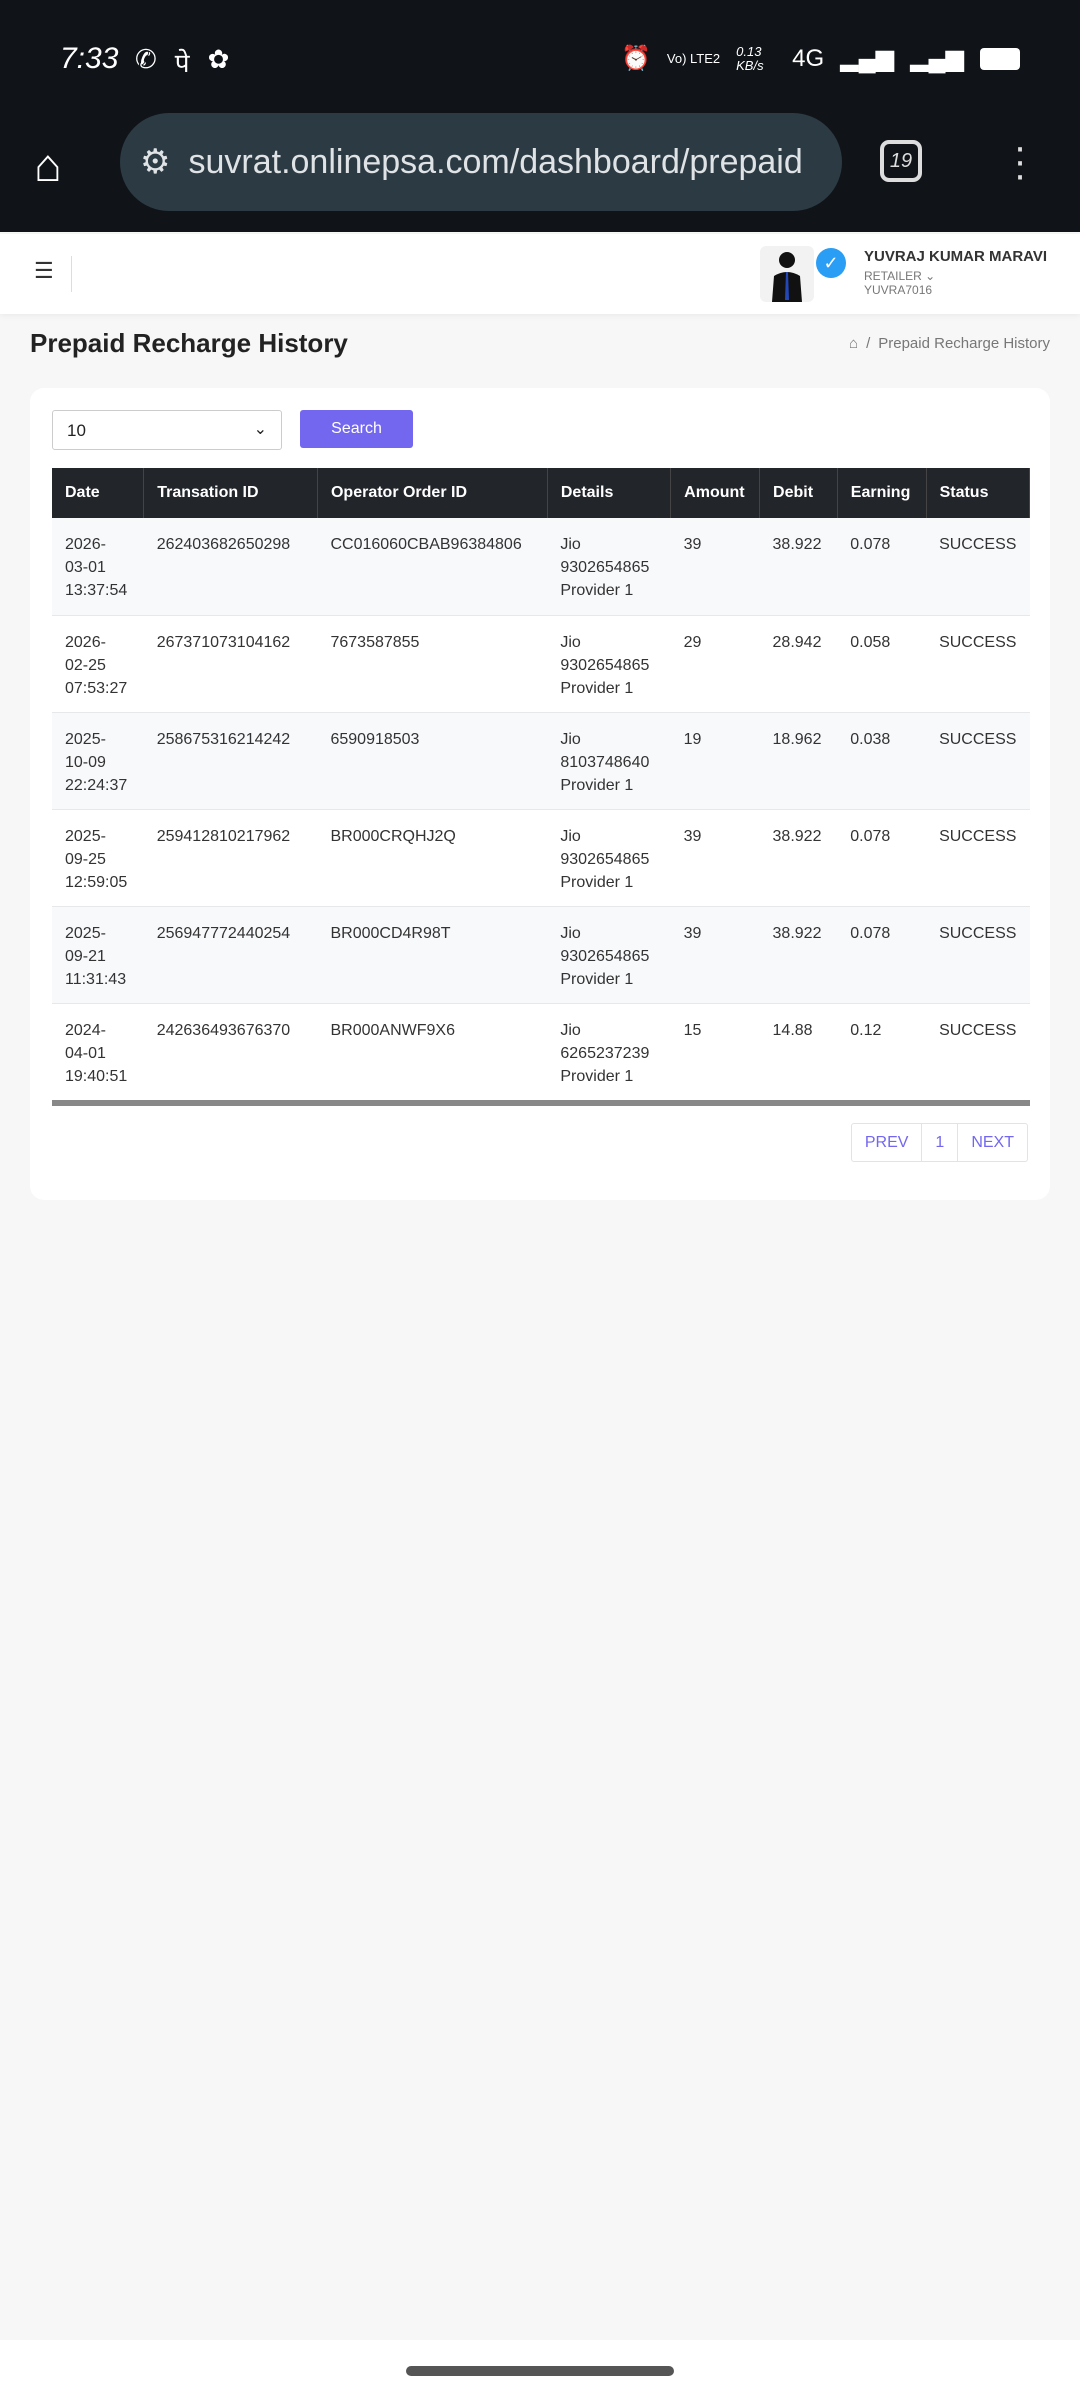 The height and width of the screenshot is (2400, 1080). What do you see at coordinates (715, 493) in the screenshot?
I see `column-header: Amount` at bounding box center [715, 493].